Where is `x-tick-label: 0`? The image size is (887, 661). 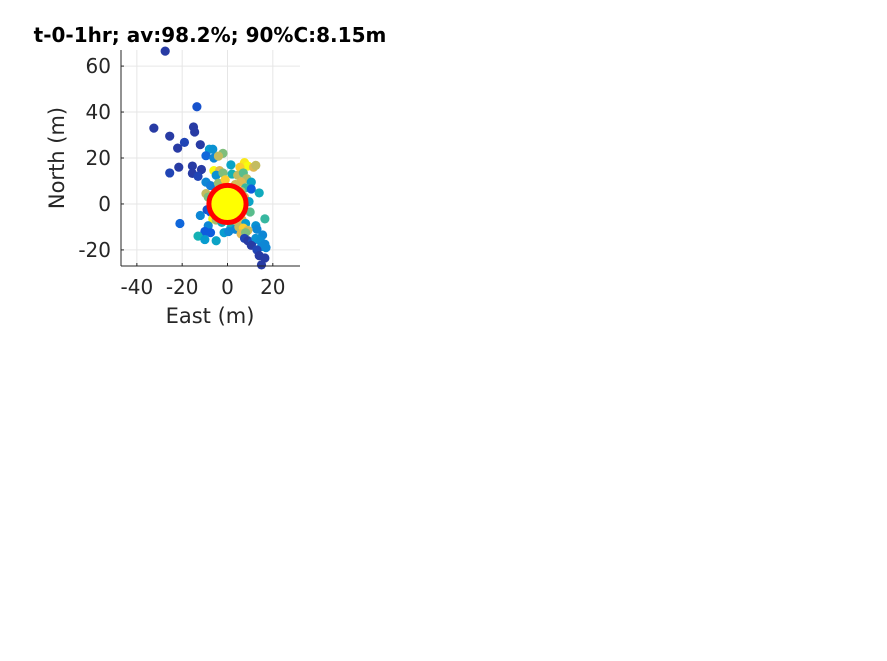
x-tick-label: 0 is located at coordinates (227, 287).